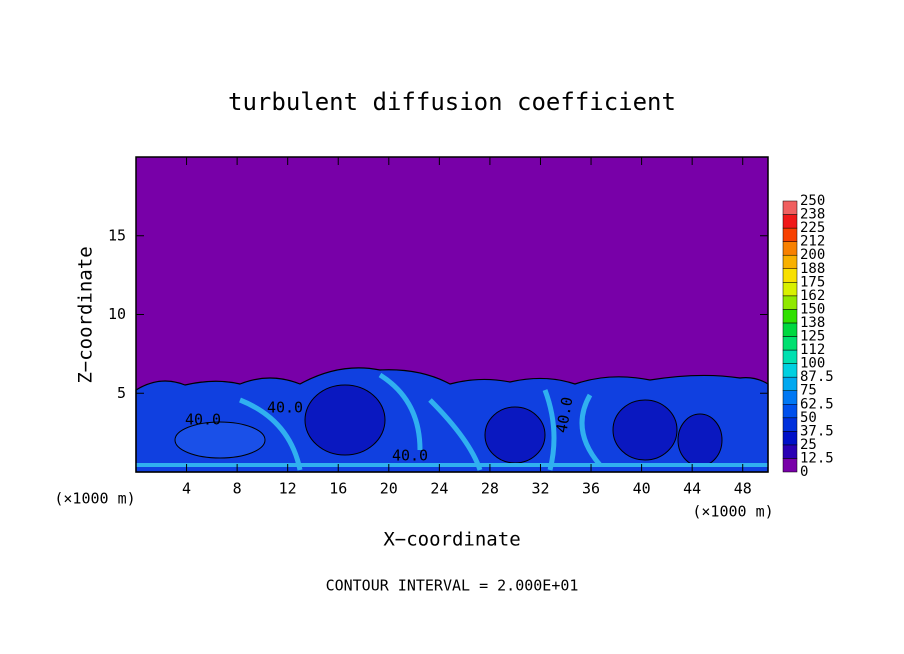 This screenshot has width=904, height=654. Describe the element at coordinates (812, 255) in the screenshot. I see `colorbar-label: 200` at that location.